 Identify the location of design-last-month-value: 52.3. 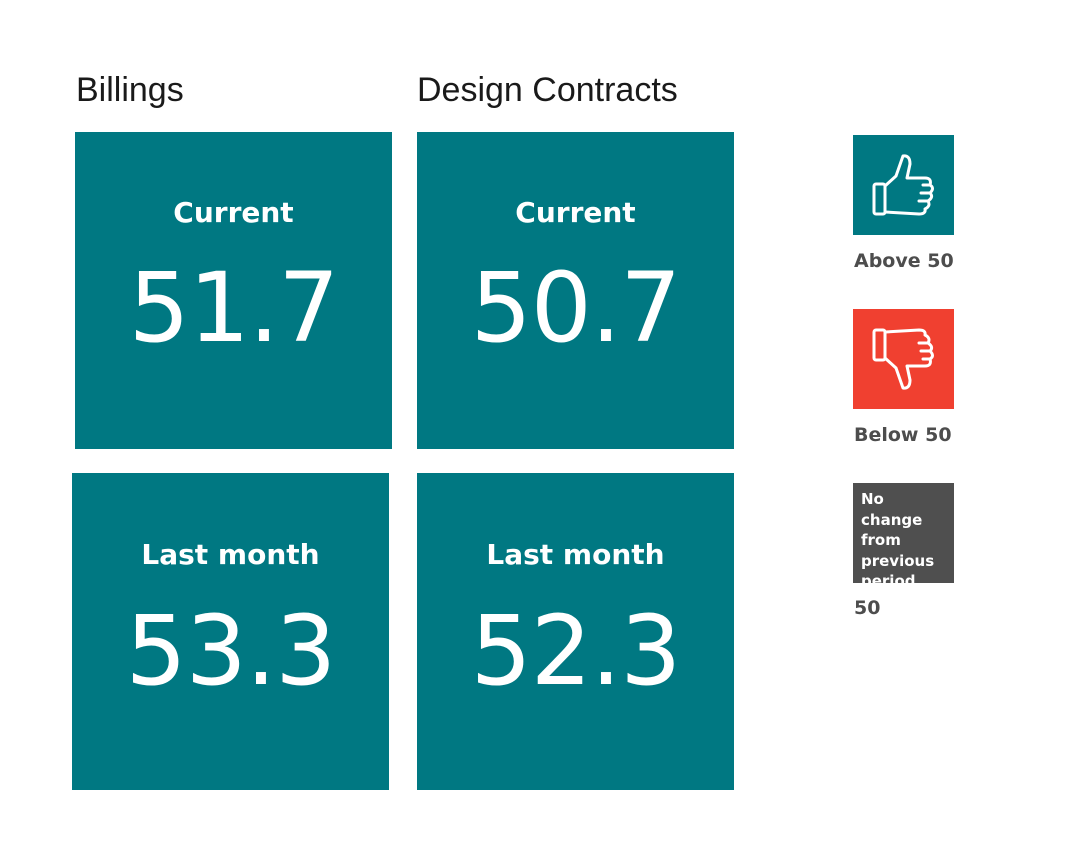
(576, 651).